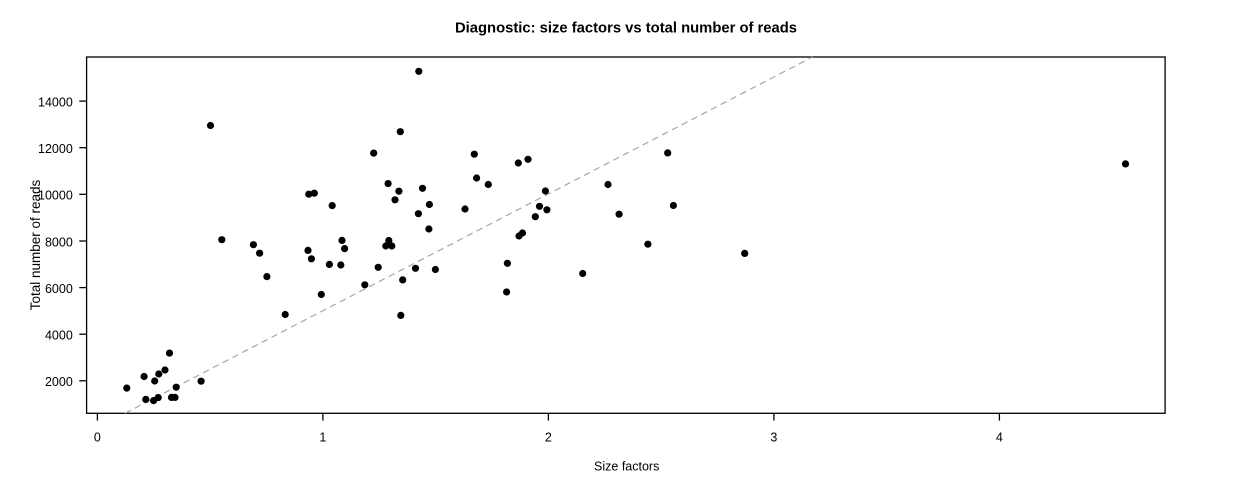 The height and width of the screenshot is (500, 1238). What do you see at coordinates (59, 289) in the screenshot?
I see `svg-text: 6000` at bounding box center [59, 289].